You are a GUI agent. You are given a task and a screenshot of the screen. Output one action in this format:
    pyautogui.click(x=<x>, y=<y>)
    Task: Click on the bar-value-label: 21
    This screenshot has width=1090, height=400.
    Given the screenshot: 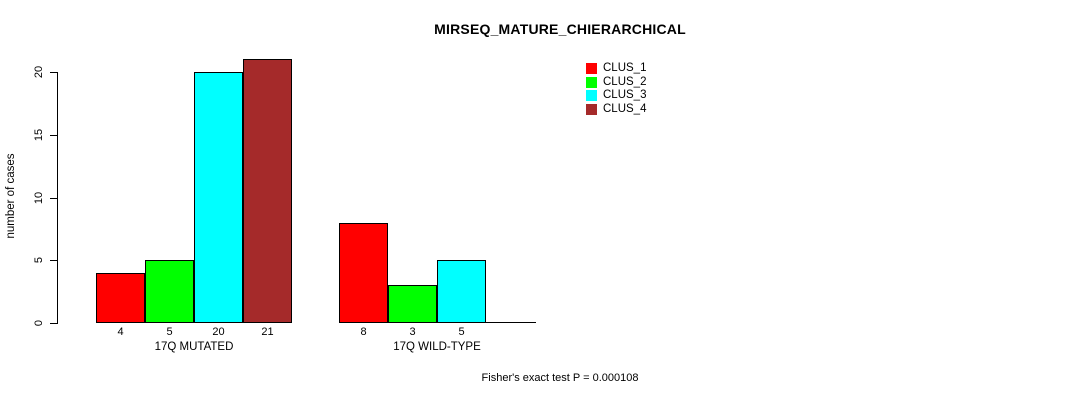 What is the action you would take?
    pyautogui.click(x=267, y=332)
    